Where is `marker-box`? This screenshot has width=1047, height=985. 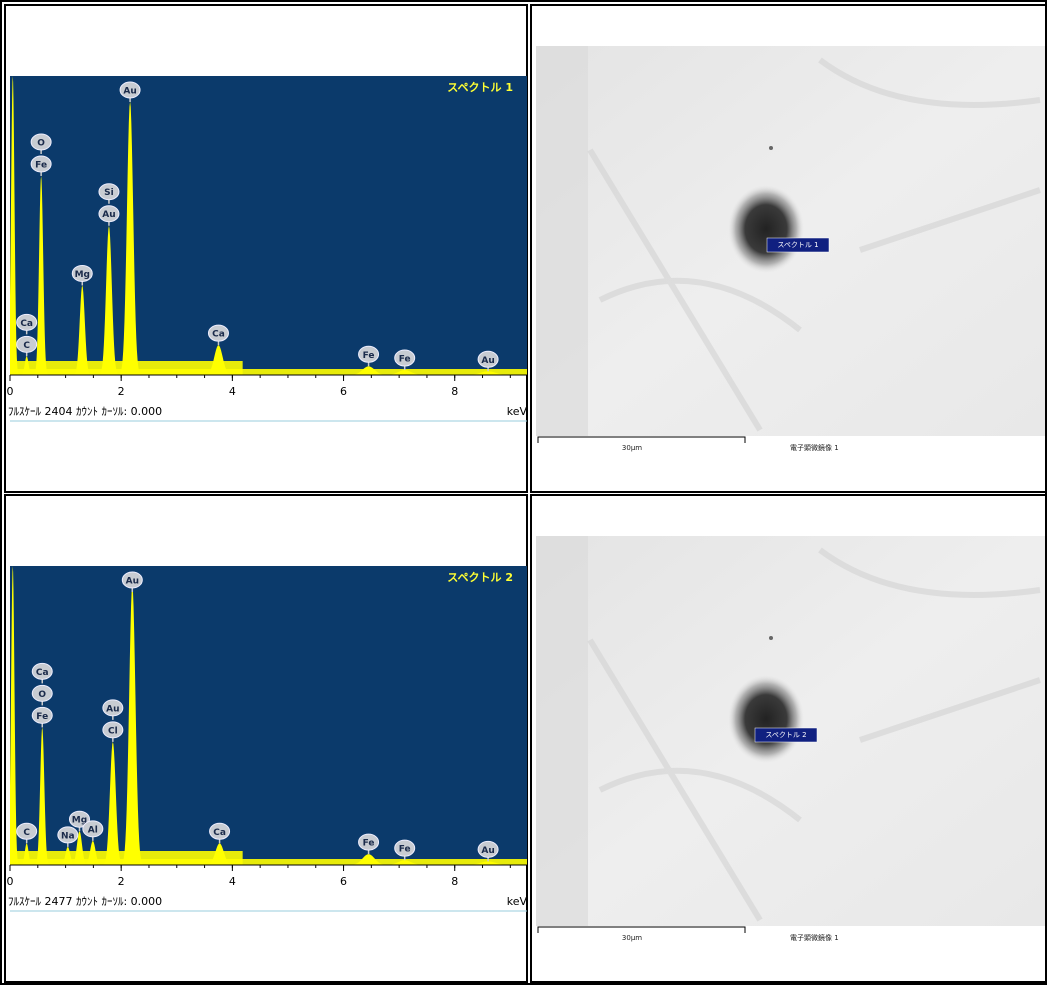
marker-box is located at coordinates (786, 735).